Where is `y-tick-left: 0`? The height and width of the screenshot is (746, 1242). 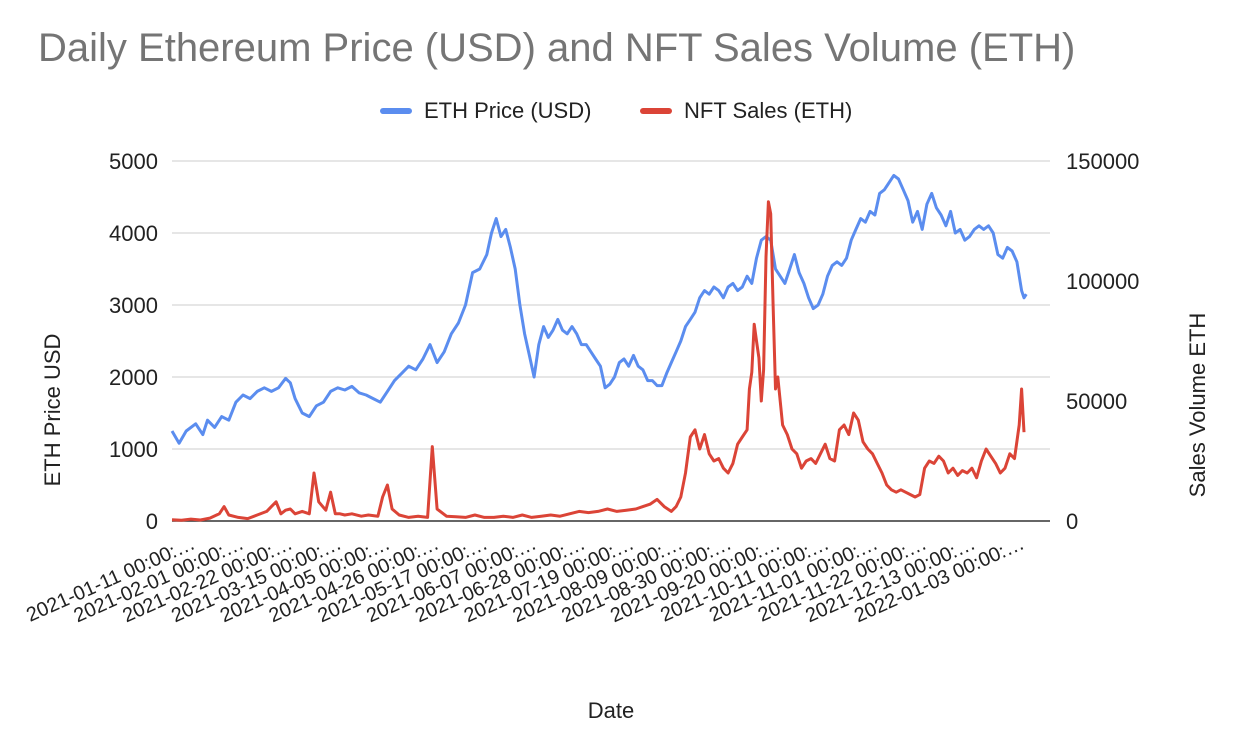
y-tick-left: 0 is located at coordinates (152, 521).